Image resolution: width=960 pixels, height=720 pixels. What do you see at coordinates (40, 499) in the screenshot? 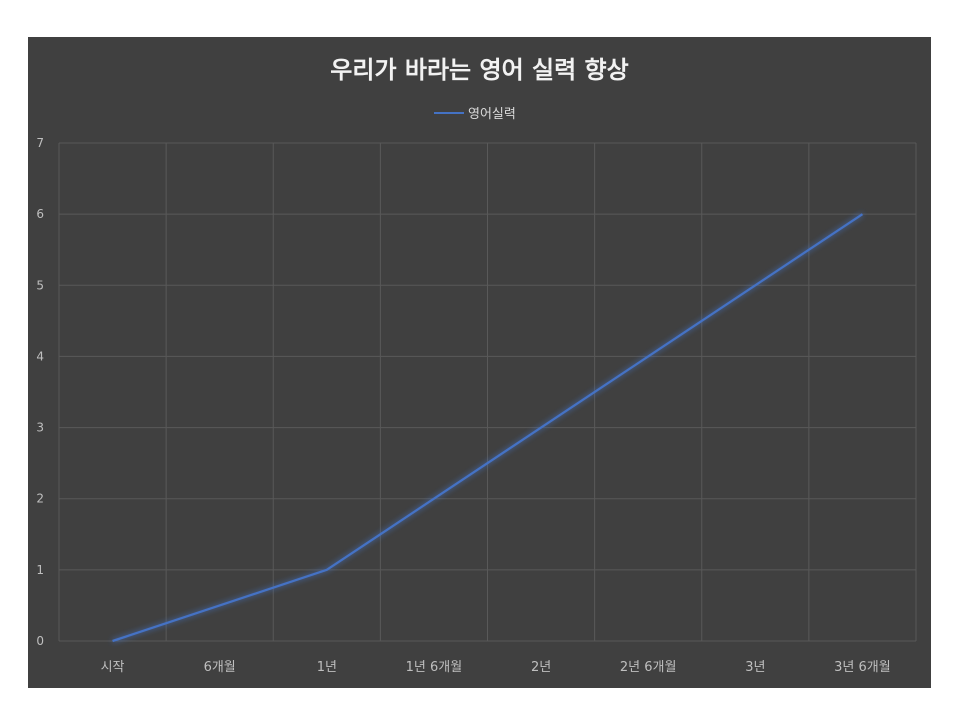
I see `y-tick-label: 2` at bounding box center [40, 499].